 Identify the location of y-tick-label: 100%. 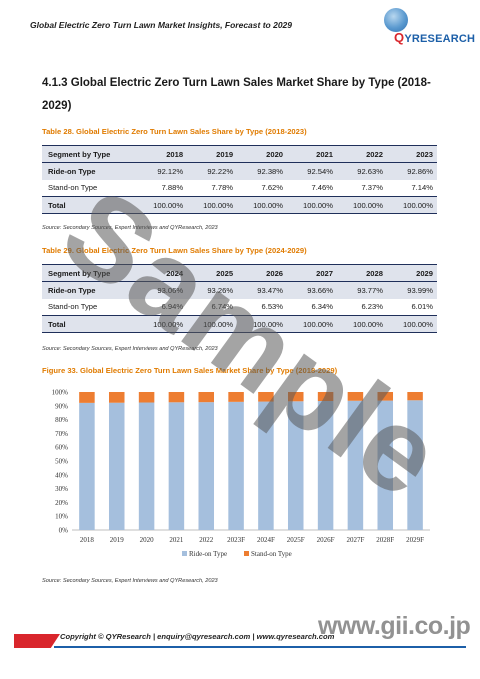
(60, 393).